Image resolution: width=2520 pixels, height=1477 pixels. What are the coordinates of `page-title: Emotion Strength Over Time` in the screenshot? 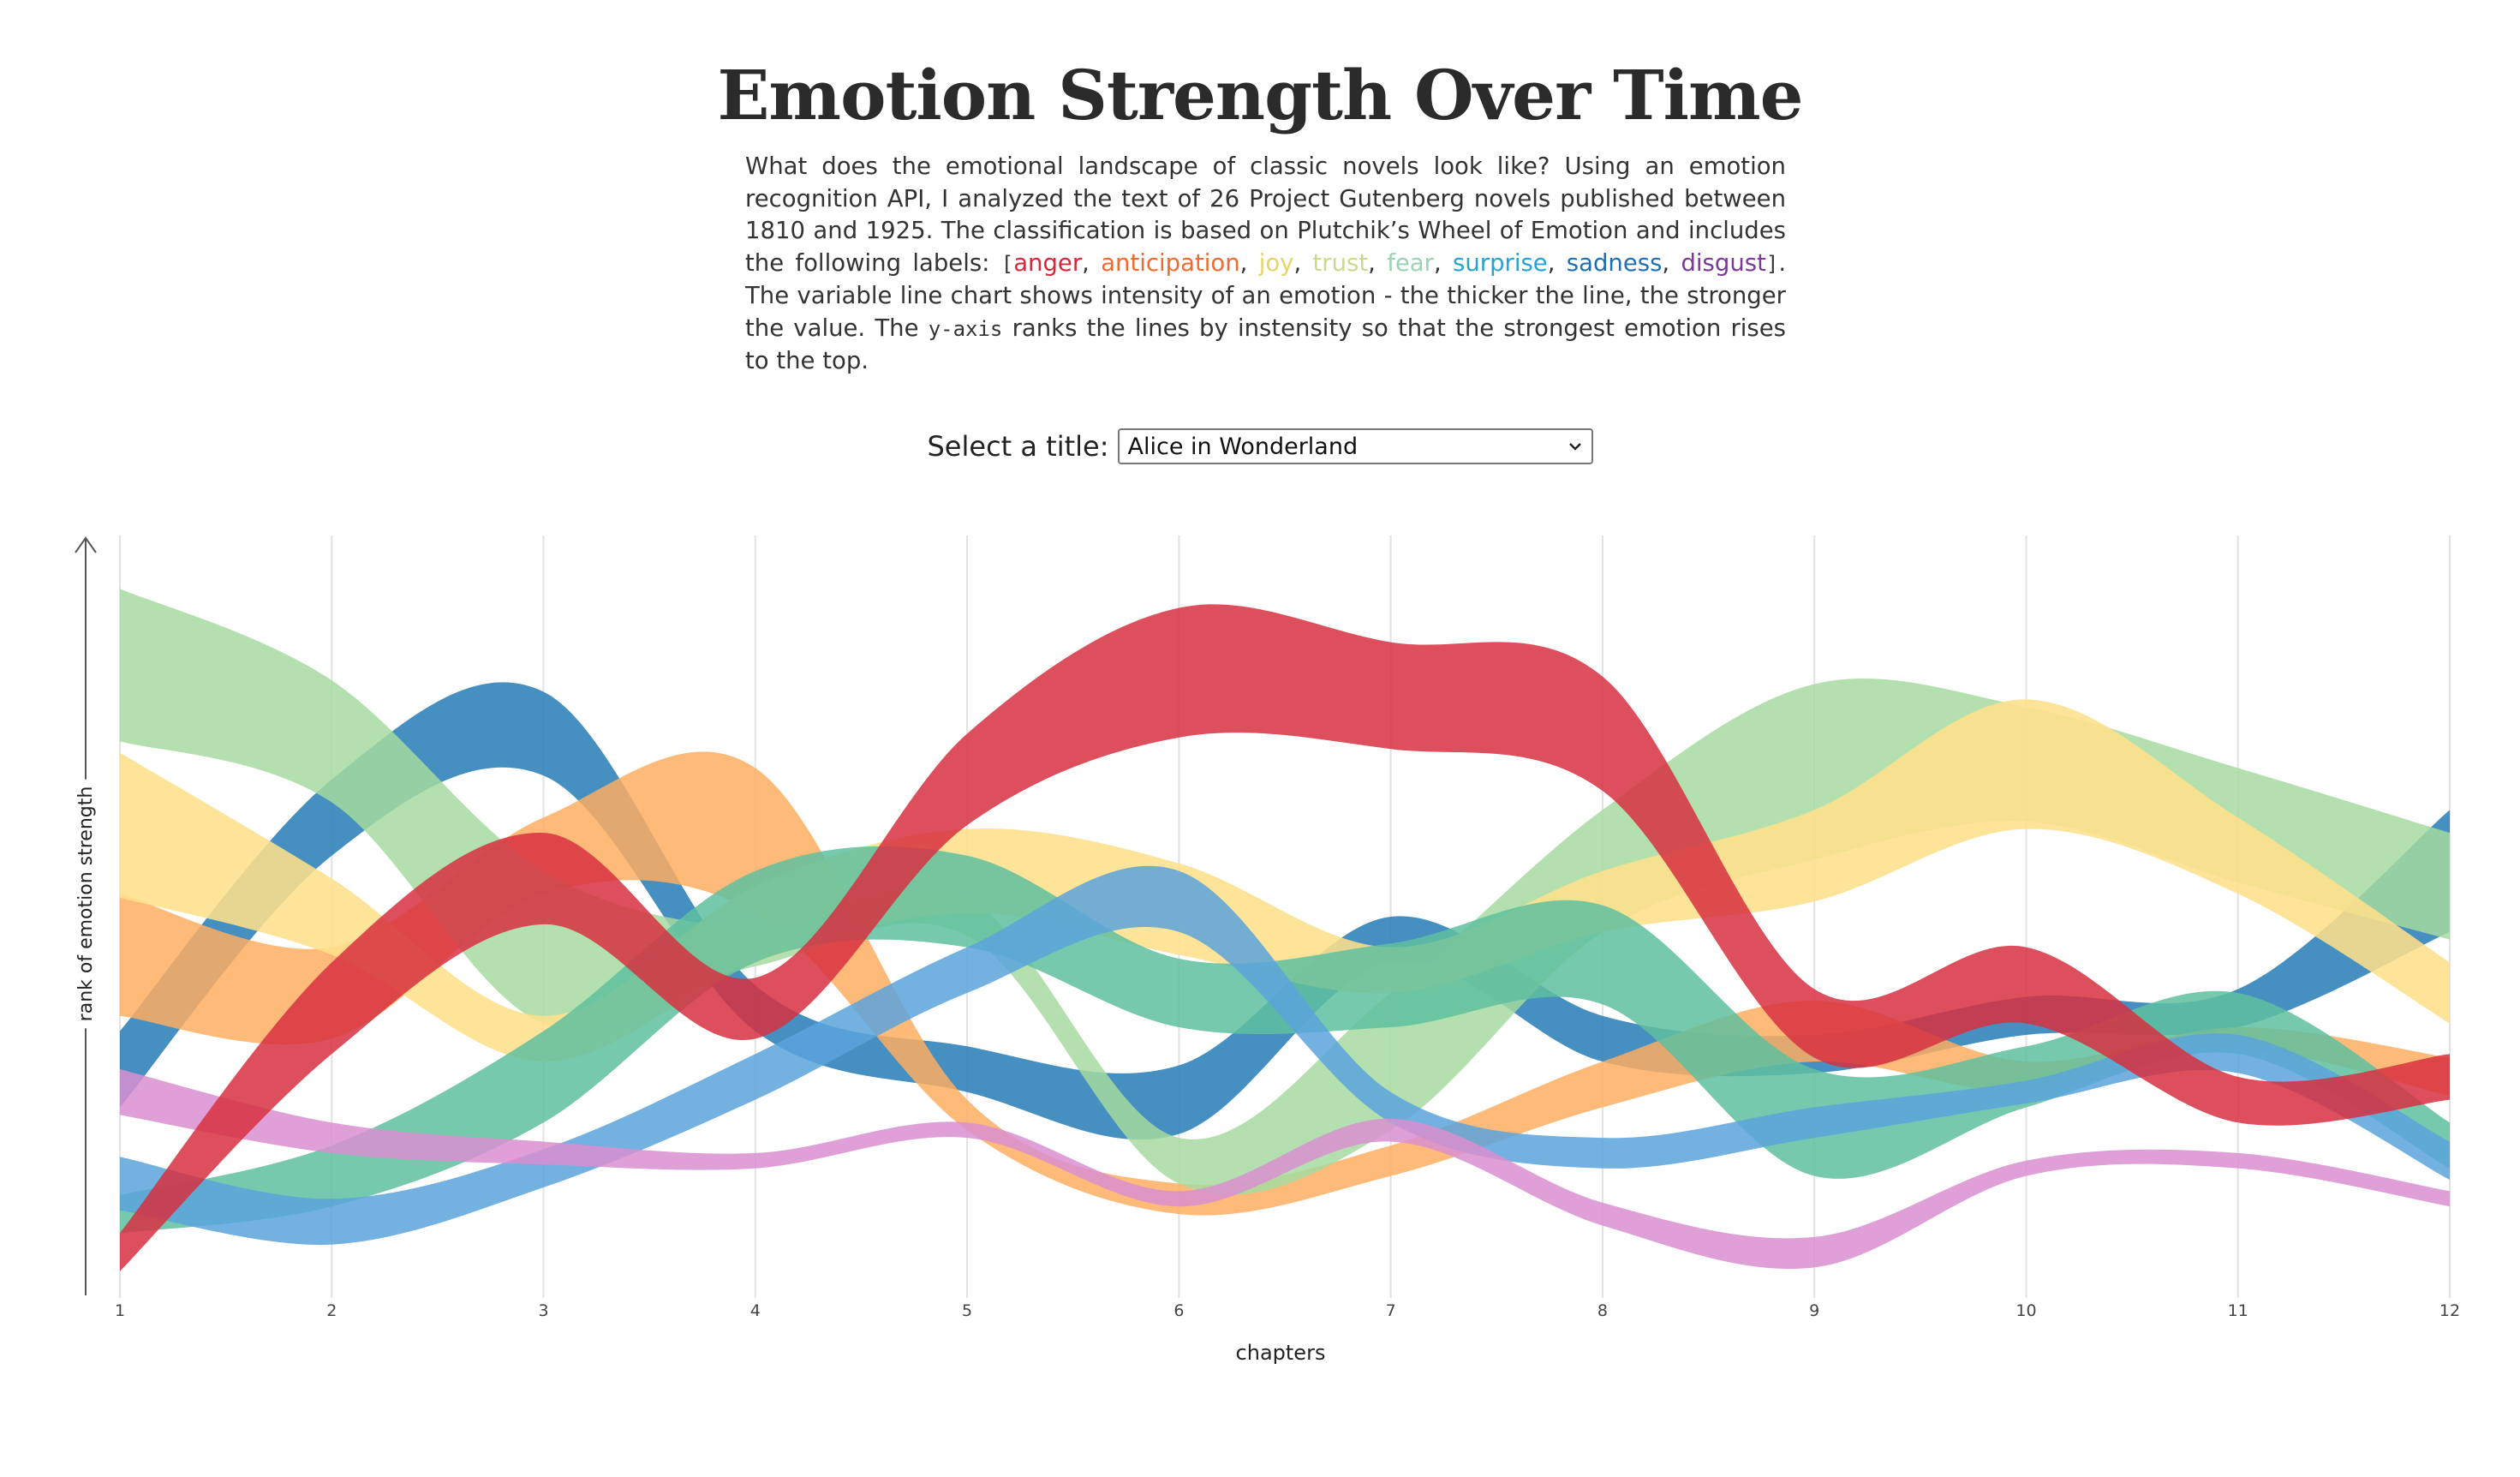 It's located at (1260, 95).